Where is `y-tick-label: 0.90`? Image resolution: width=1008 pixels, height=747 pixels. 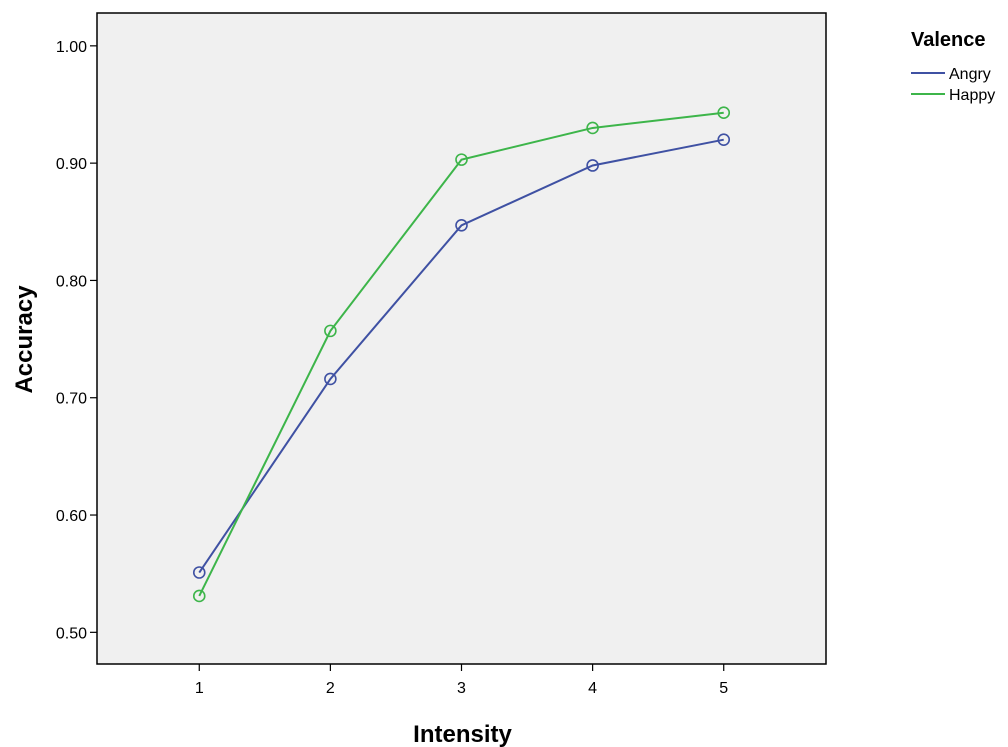
y-tick-label: 0.90 is located at coordinates (71, 164).